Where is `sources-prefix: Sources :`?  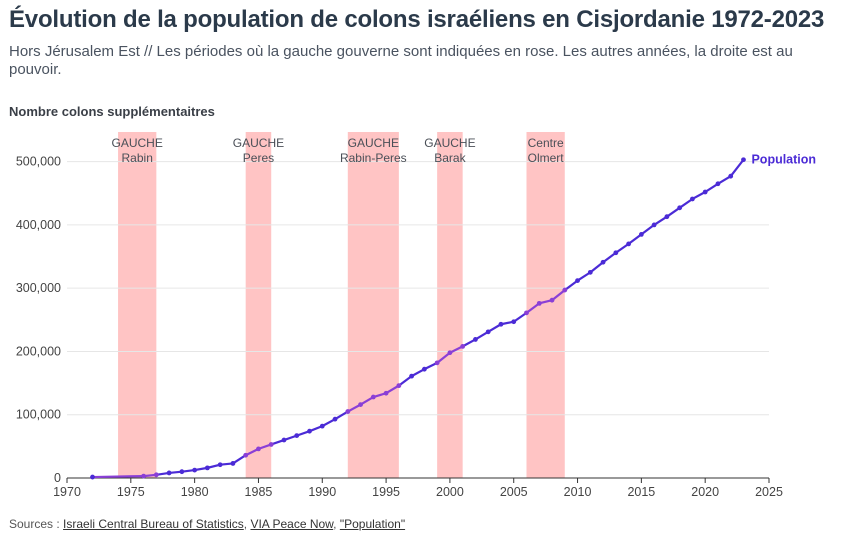 sources-prefix: Sources : is located at coordinates (36, 524).